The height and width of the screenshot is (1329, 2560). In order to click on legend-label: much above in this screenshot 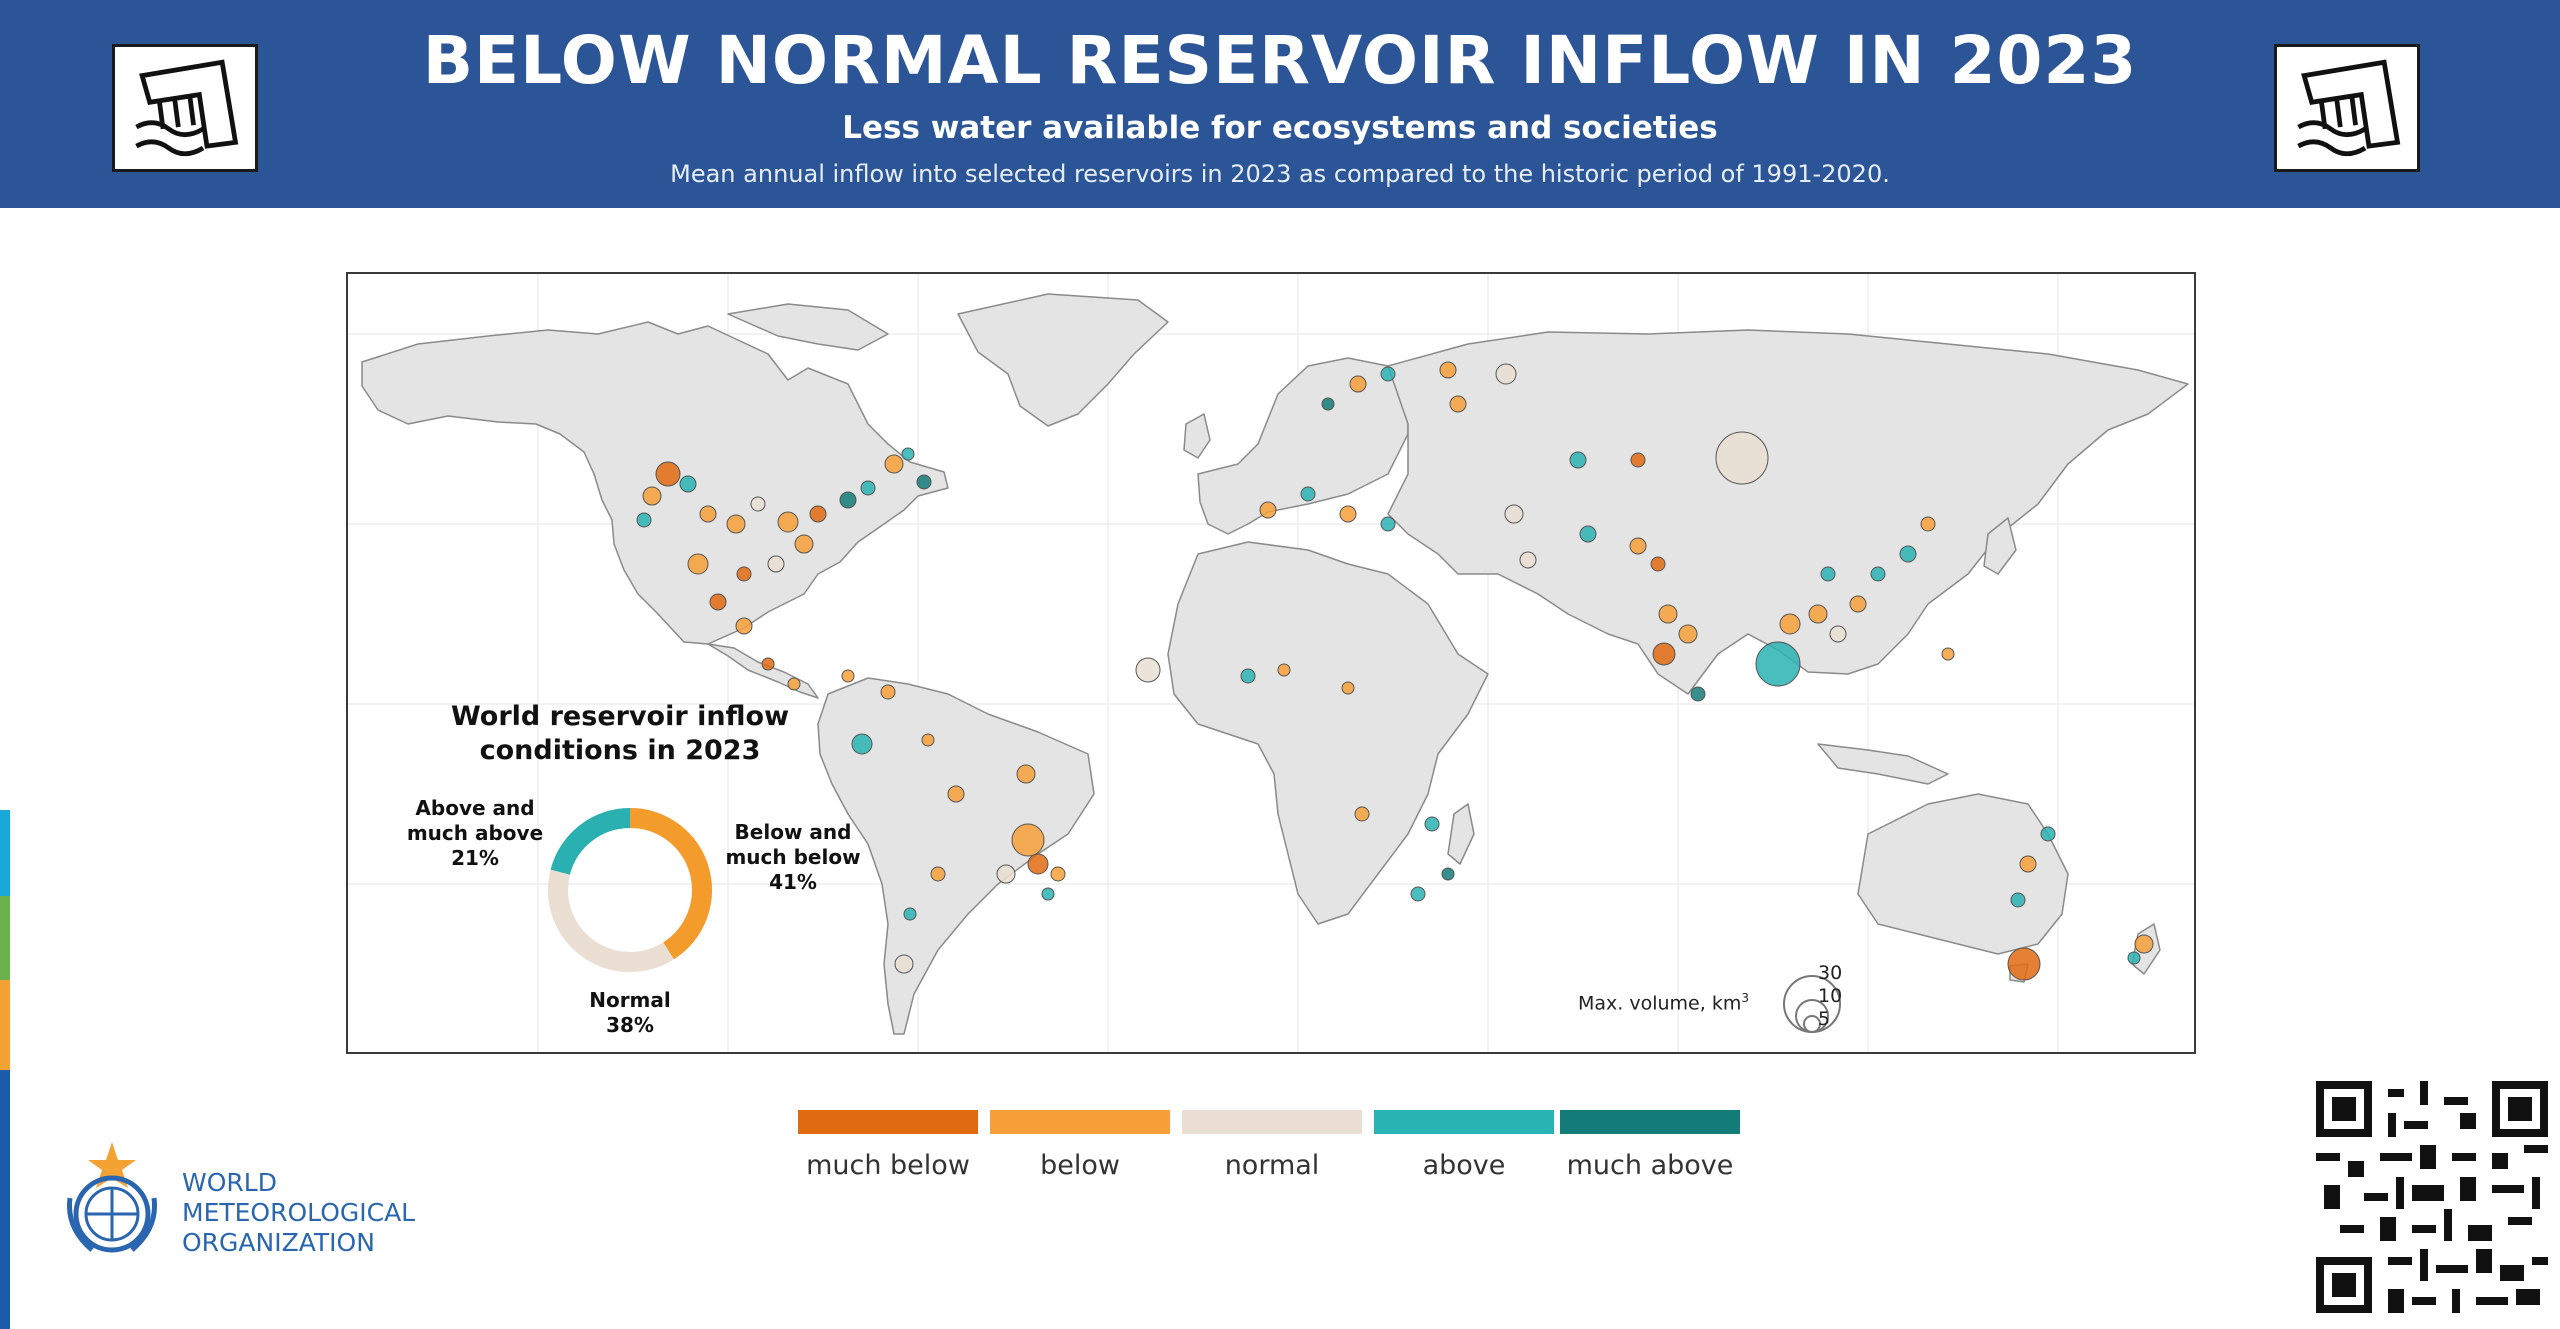, I will do `click(1650, 1165)`.